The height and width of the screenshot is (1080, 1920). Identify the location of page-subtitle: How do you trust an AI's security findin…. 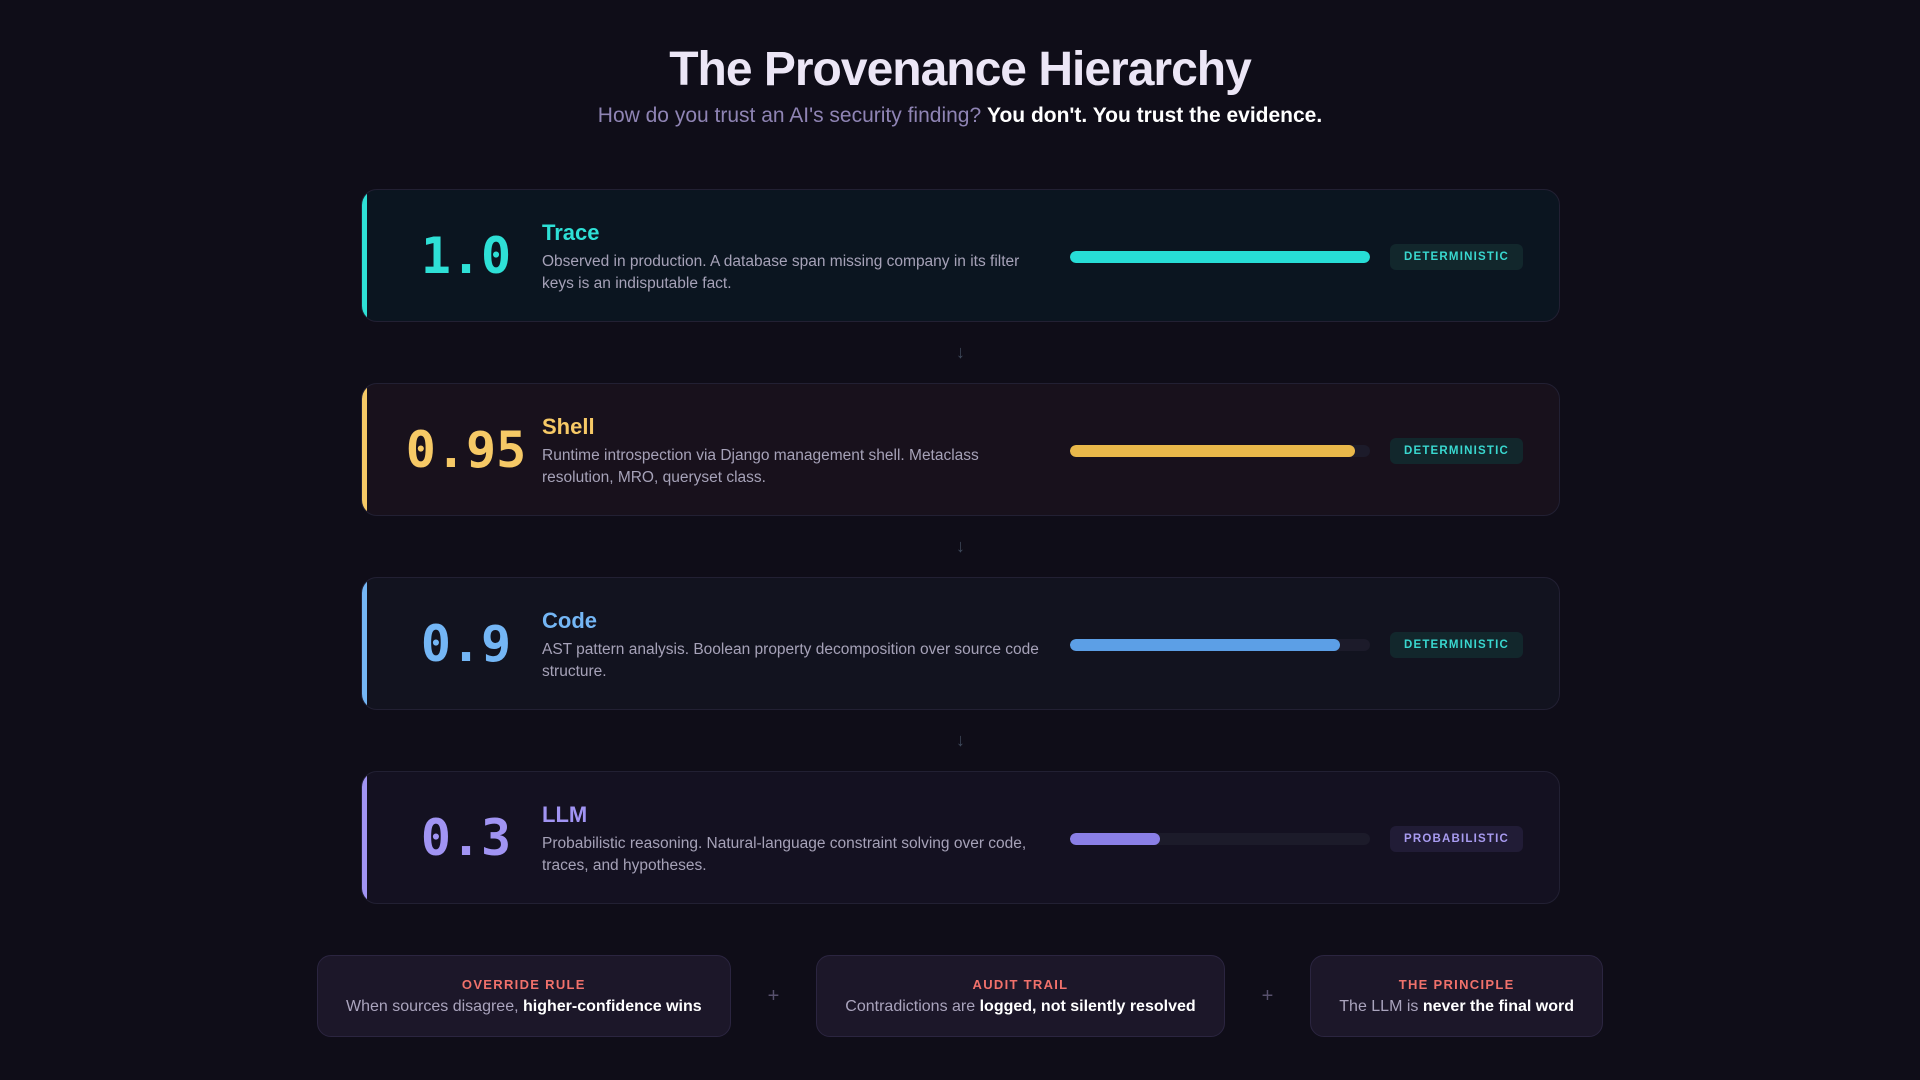
(960, 116).